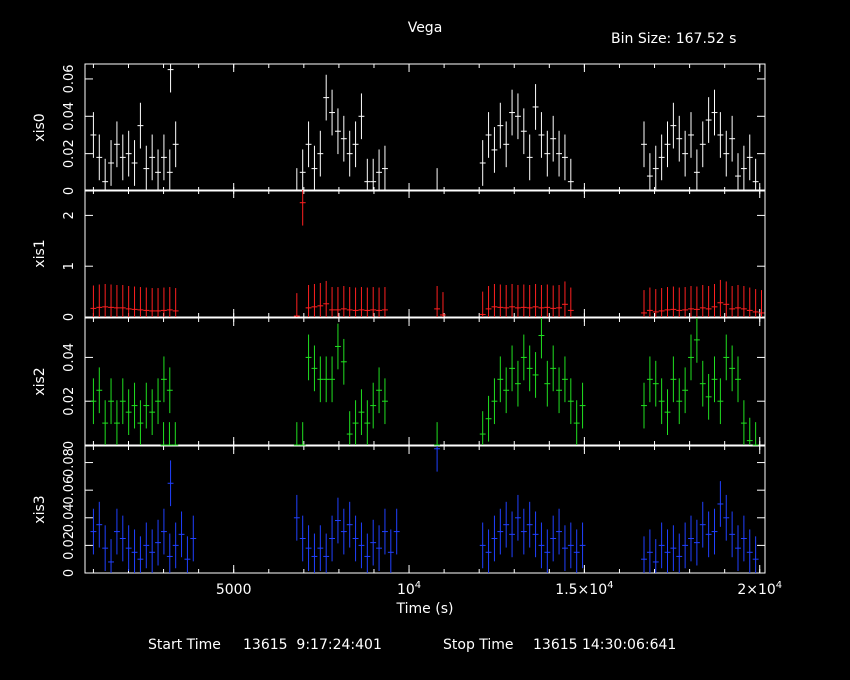  I want to click on x-tick-label: 5000, so click(234, 590).